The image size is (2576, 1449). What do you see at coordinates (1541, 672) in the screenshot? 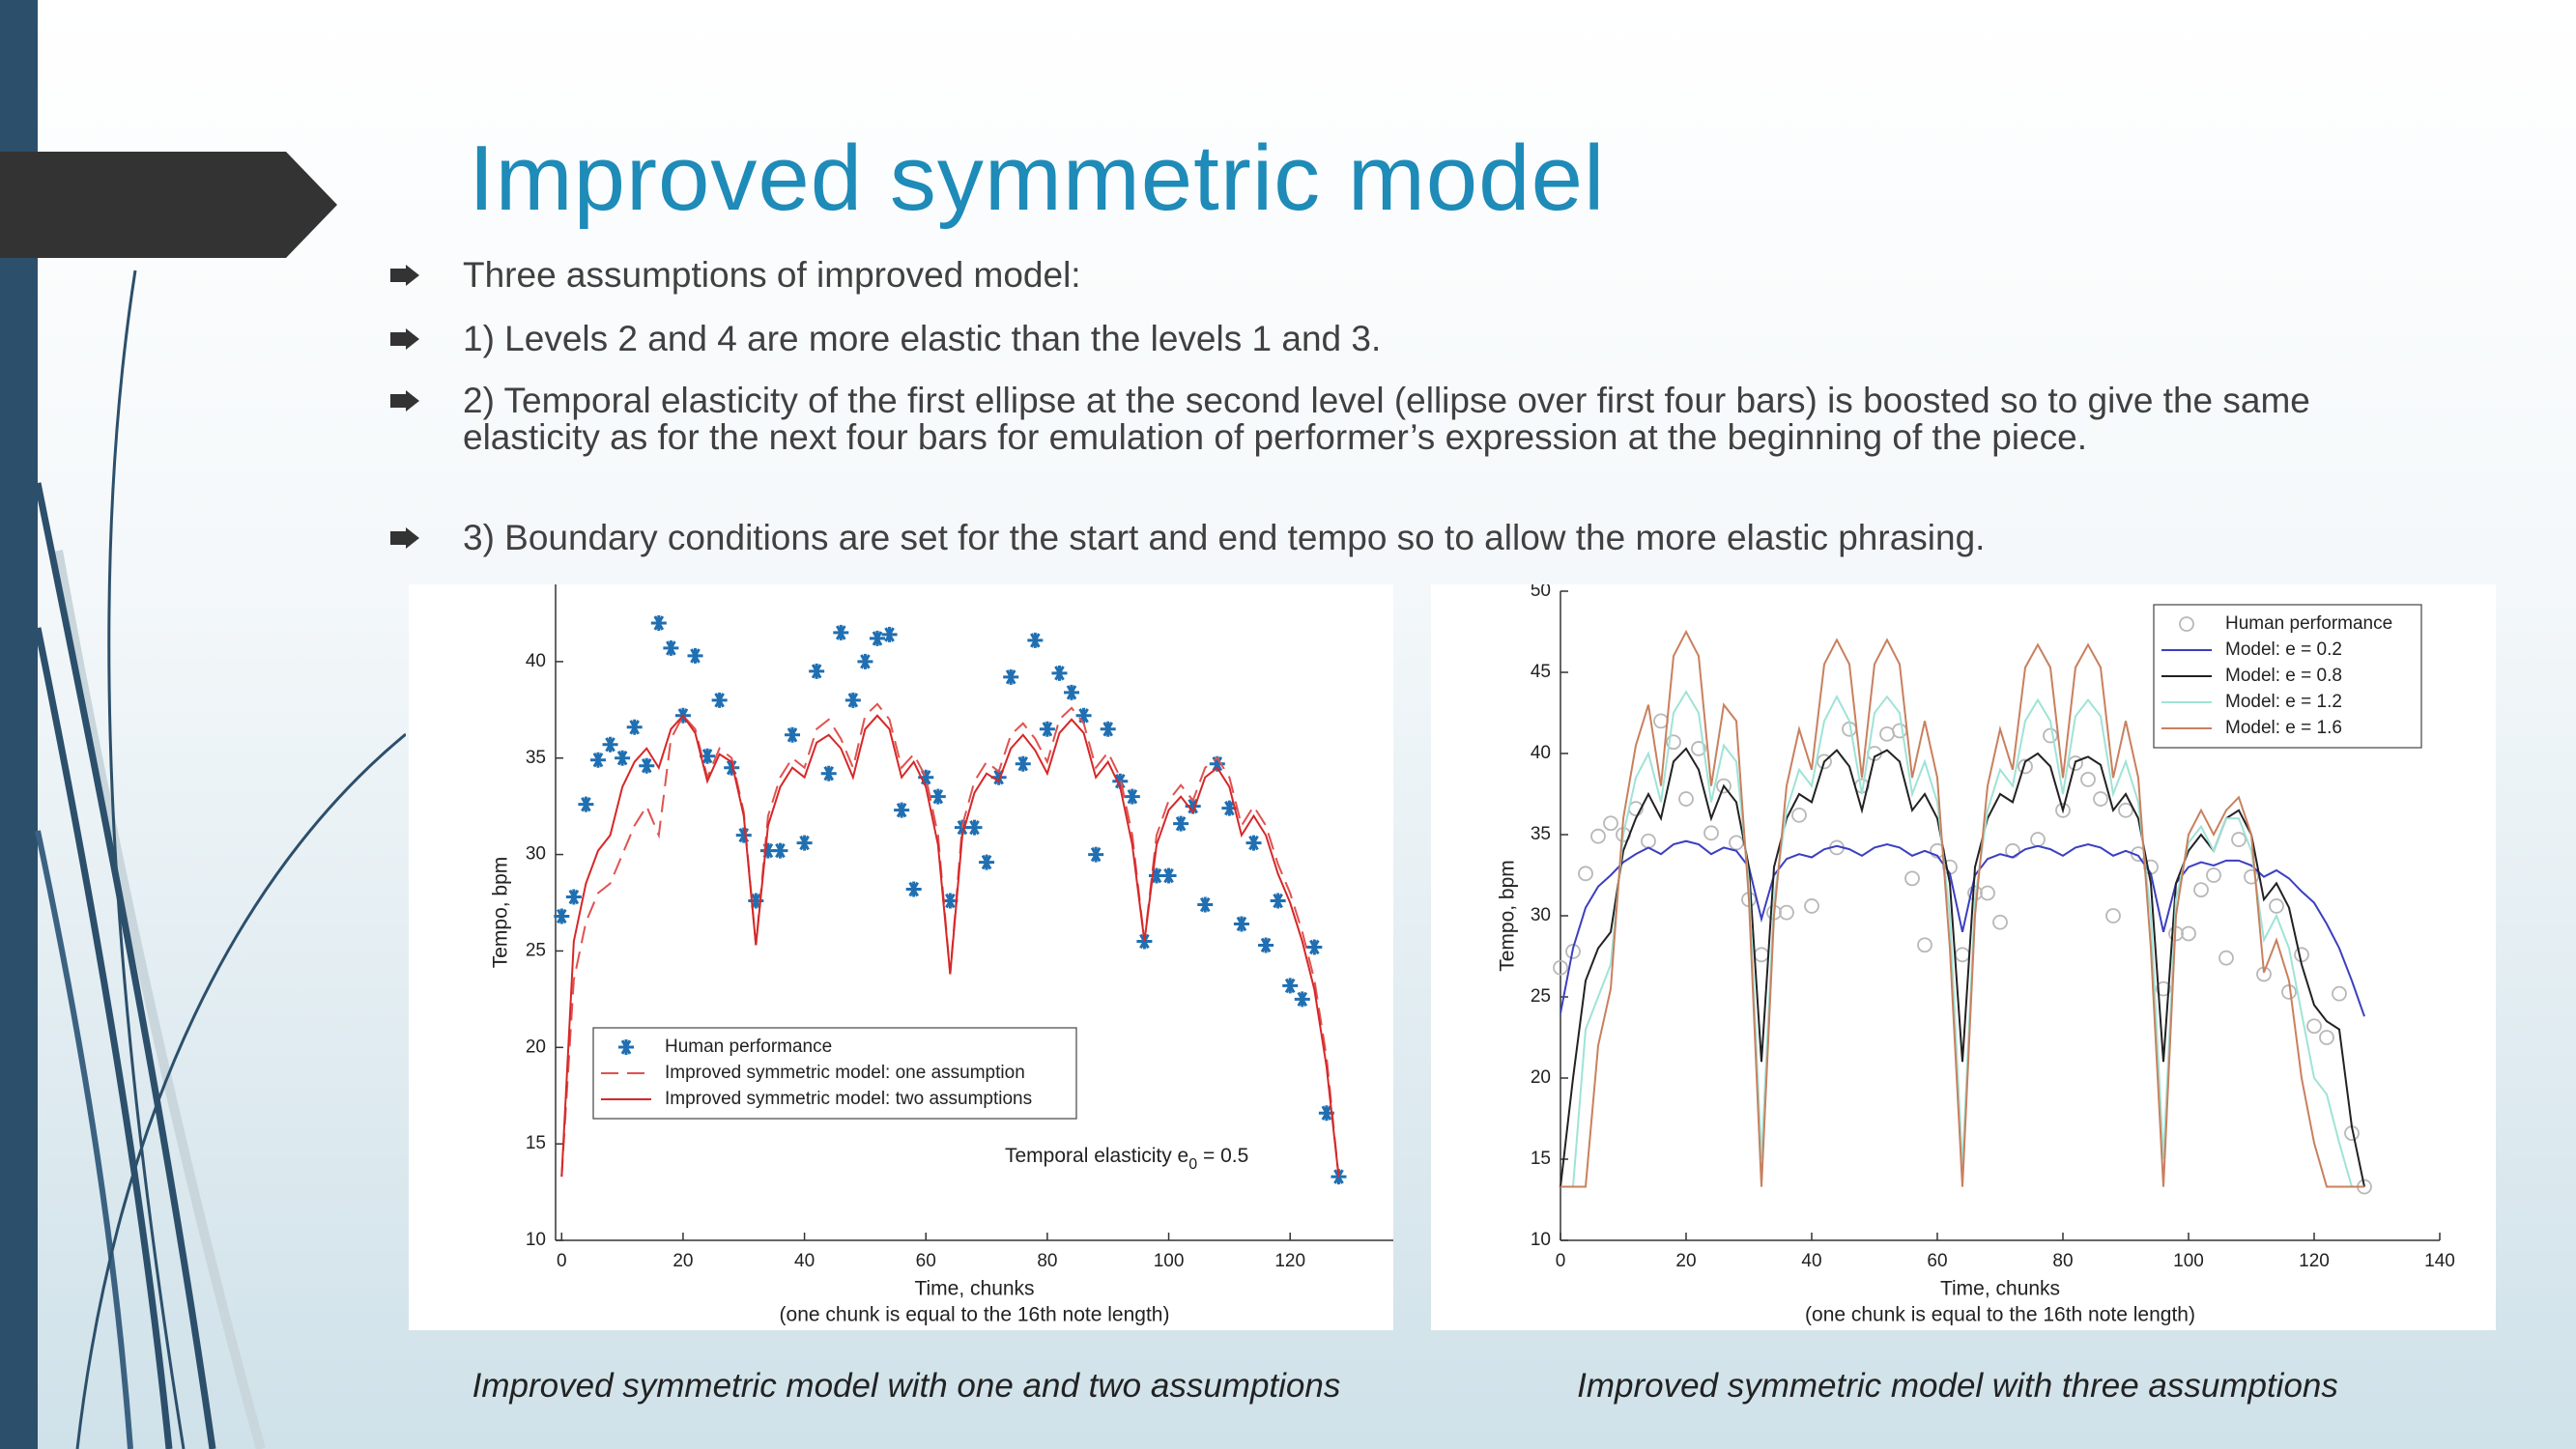
I see `y-tick-label: 45` at bounding box center [1541, 672].